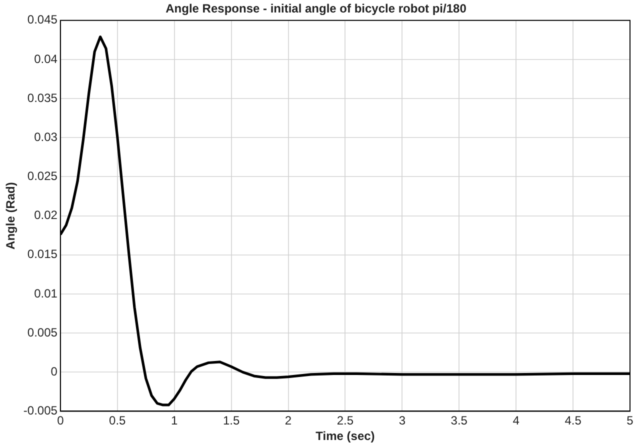  I want to click on x-tick-label: 1, so click(174, 421).